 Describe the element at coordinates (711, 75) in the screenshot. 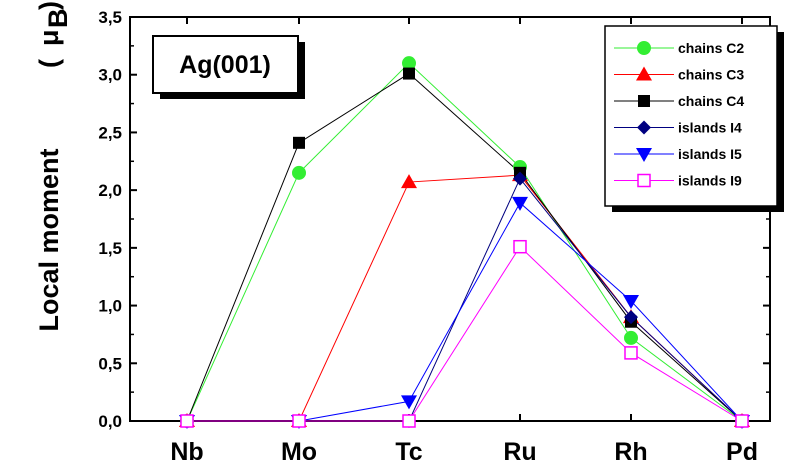

I see `legend-label-1: chains C3` at that location.